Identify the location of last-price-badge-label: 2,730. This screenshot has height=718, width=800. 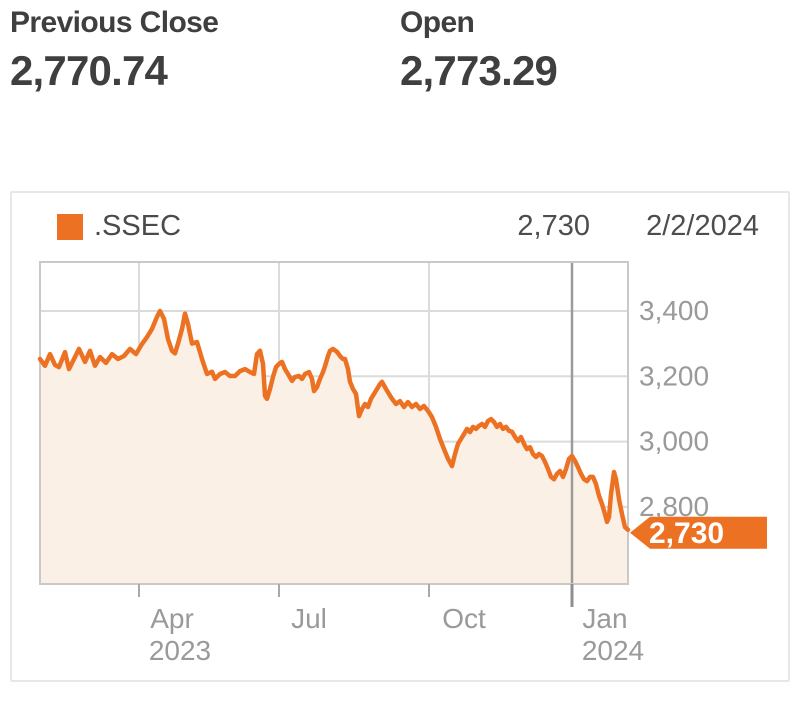
(686, 533).